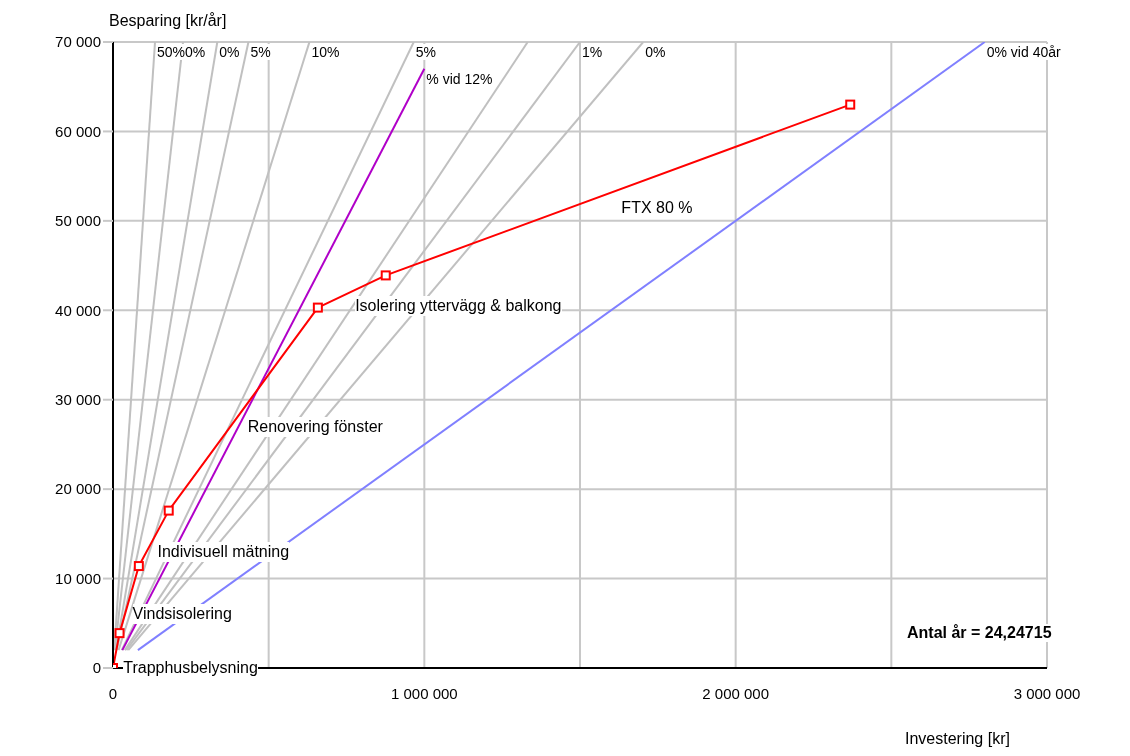 Image resolution: width=1130 pixels, height=756 pixels. I want to click on series-label: 0% vid 40år, so click(1023, 52).